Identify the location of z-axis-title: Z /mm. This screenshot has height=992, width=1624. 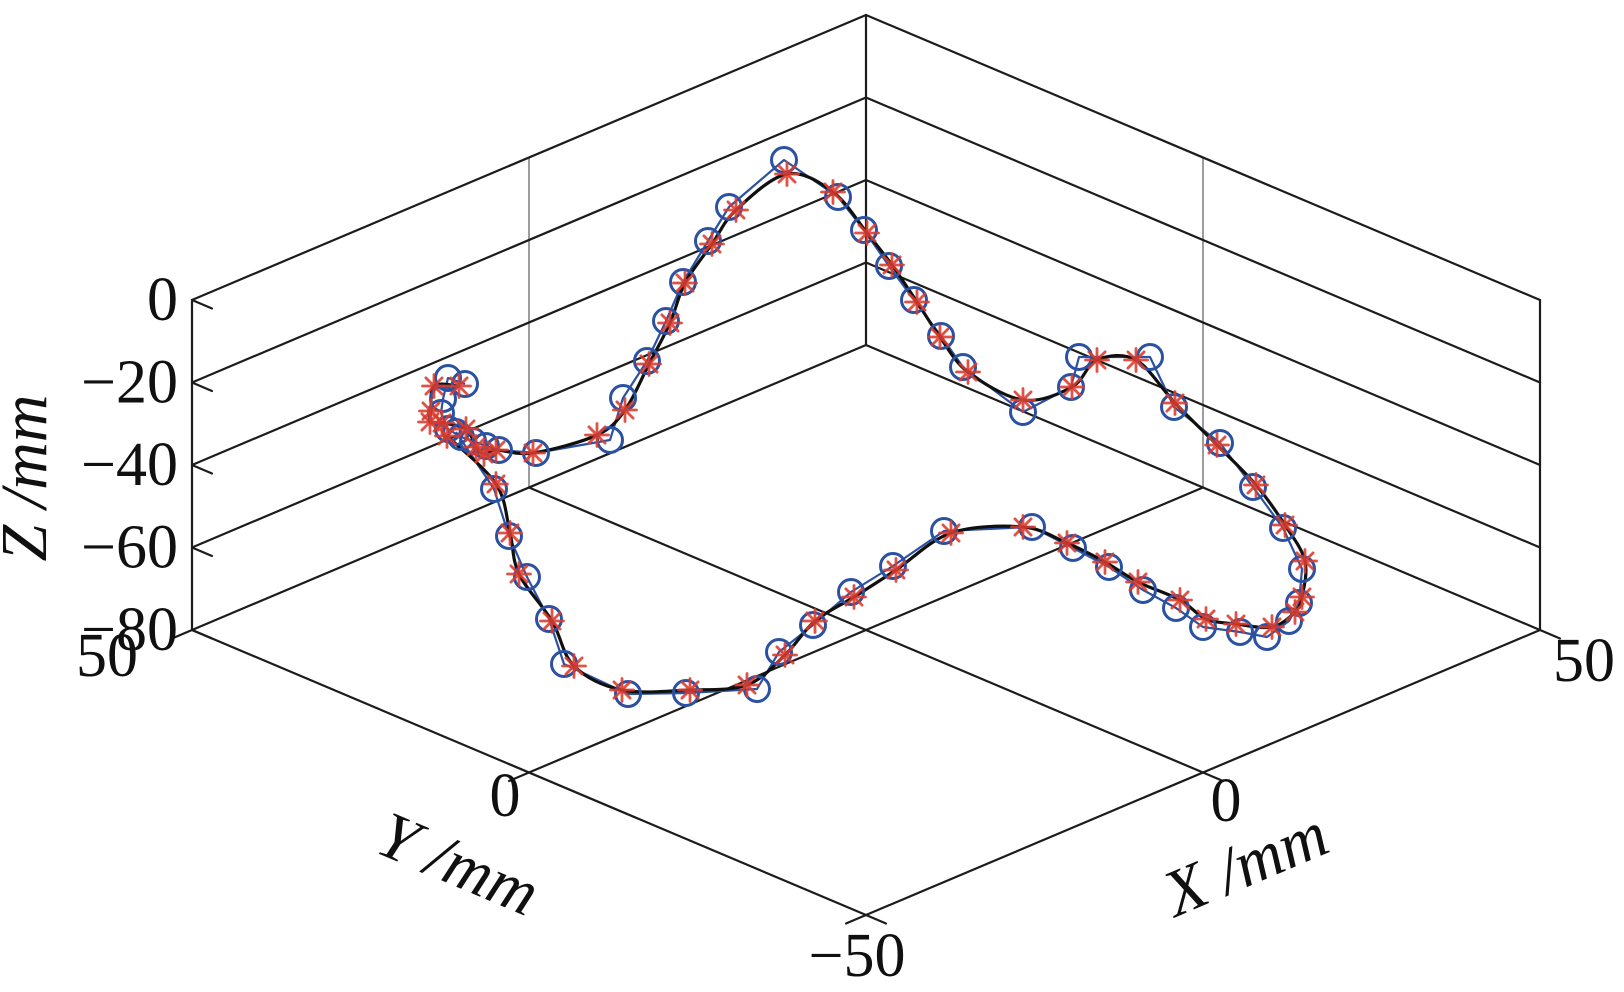
(30, 478).